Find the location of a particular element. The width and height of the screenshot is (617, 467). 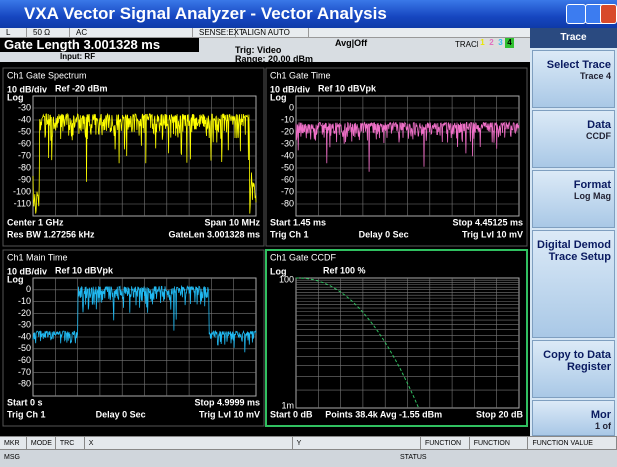

y-tick-label: 100 is located at coordinates (286, 279).